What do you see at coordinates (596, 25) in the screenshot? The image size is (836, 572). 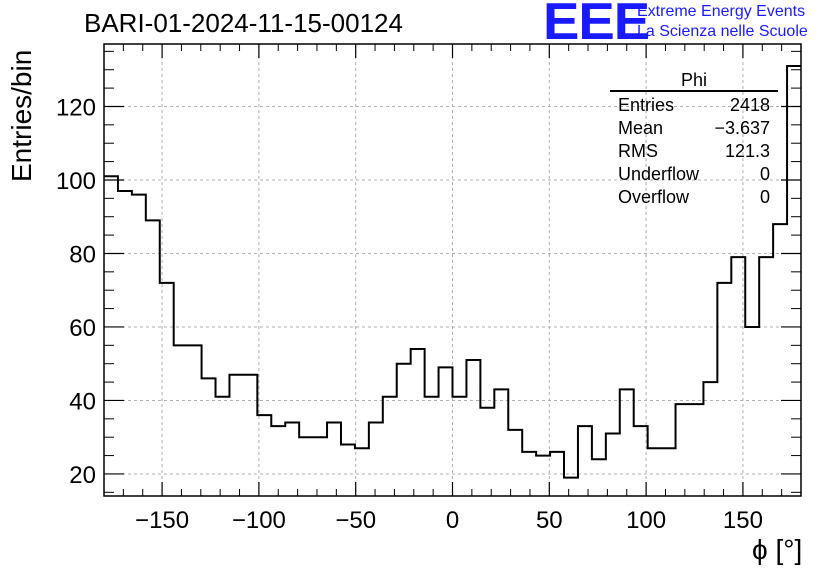 I see `eee-logo: EEE` at bounding box center [596, 25].